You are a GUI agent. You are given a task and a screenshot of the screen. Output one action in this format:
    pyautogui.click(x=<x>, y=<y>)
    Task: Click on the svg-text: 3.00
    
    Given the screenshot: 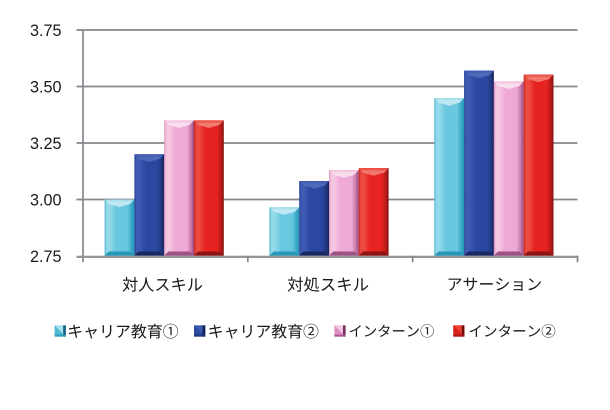 What is the action you would take?
    pyautogui.click(x=46, y=200)
    